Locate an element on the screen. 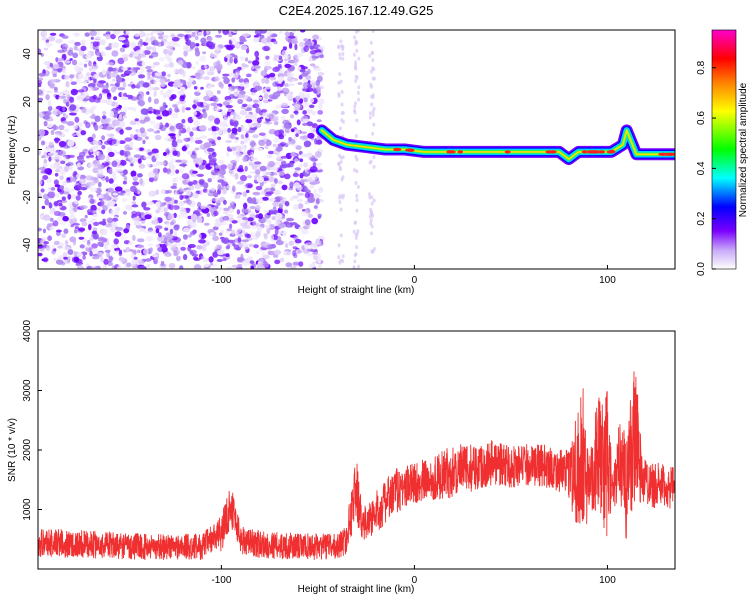 The width and height of the screenshot is (750, 600). y-tick-label: 4000 is located at coordinates (27, 330).